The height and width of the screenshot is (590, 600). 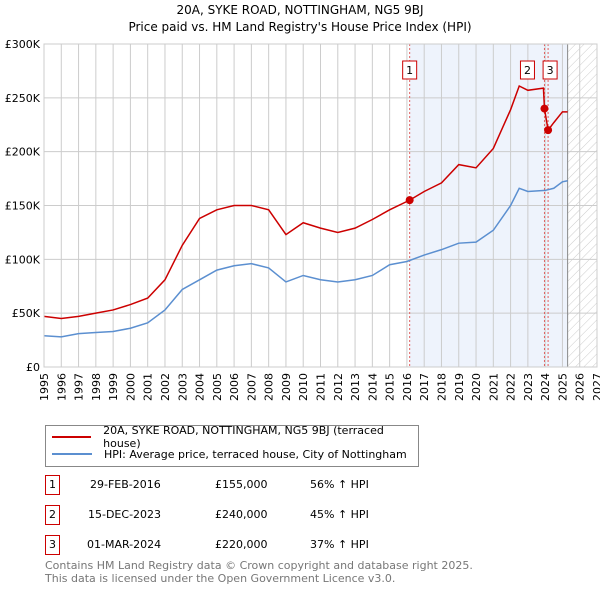 What do you see at coordinates (580, 387) in the screenshot?
I see `x-tick-label: 2026` at bounding box center [580, 387].